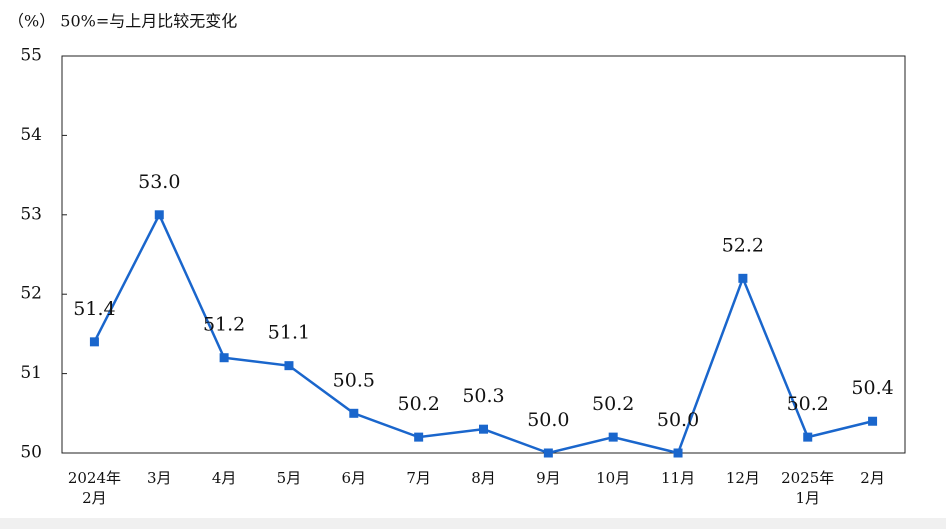 This screenshot has width=946, height=529. Describe the element at coordinates (31, 56) in the screenshot. I see `y-tick-label: 55` at that location.